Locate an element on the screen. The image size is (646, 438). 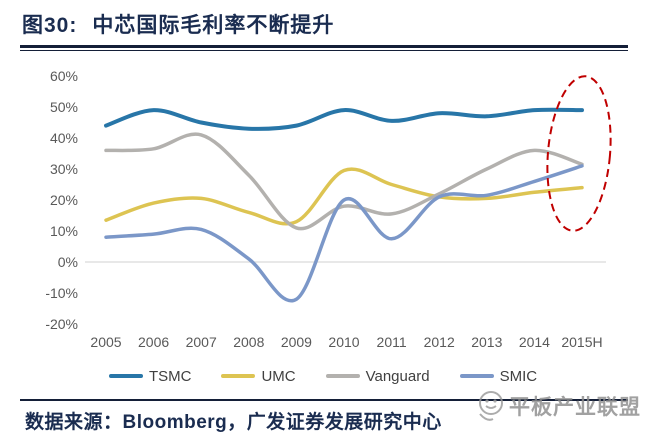
title-underline-thin is located at coordinates (324, 50).